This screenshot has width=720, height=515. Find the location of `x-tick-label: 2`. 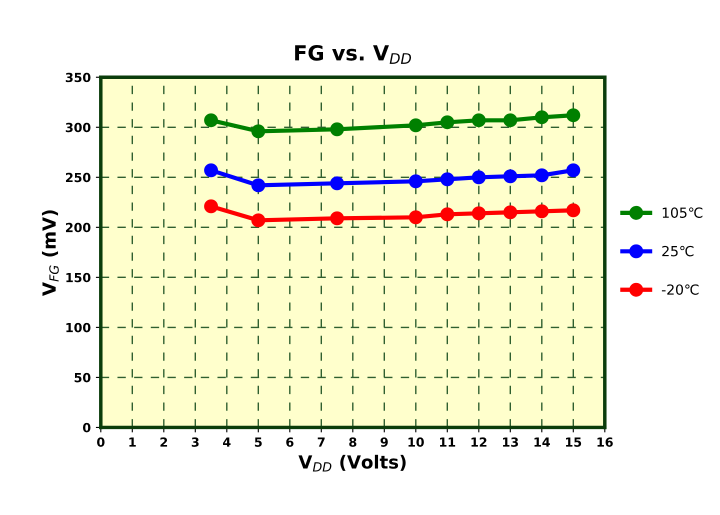

x-tick-label: 2 is located at coordinates (164, 442).